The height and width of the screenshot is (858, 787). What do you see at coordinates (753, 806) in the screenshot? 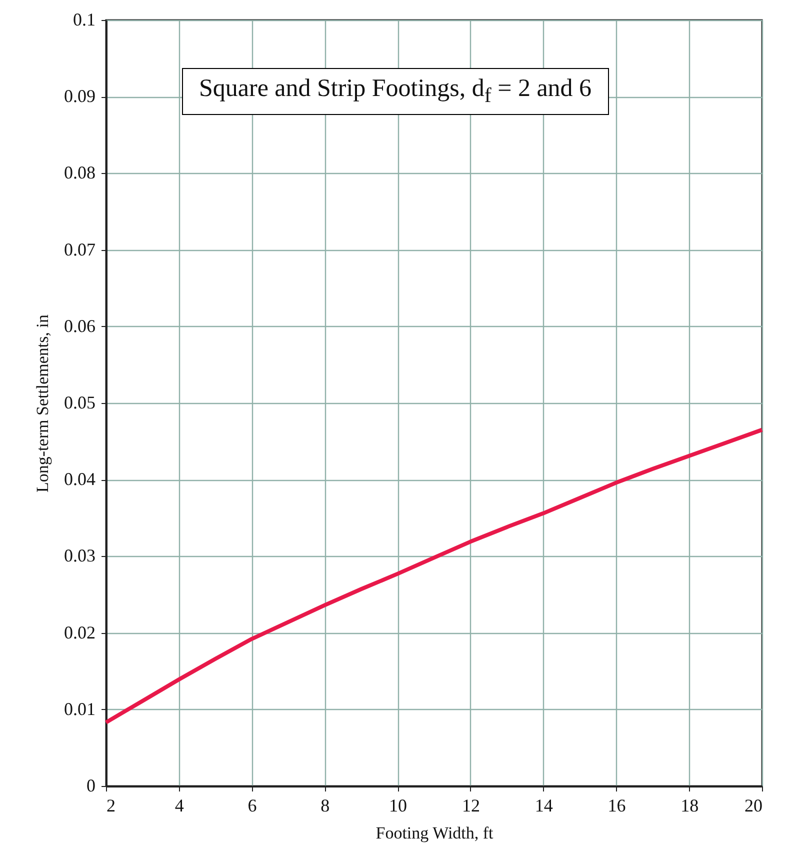
I see `x-tick-label: 20` at bounding box center [753, 806].